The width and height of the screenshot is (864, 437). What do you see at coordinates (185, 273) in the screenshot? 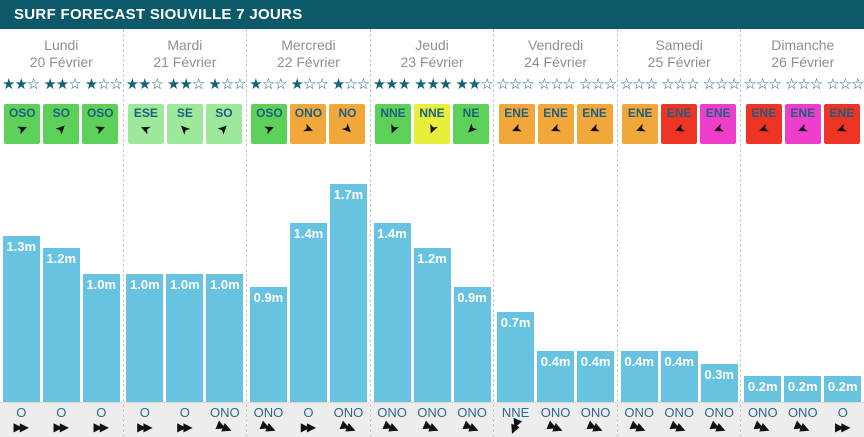
I see `wave-chart: 1.0m 1.0m 1.0m` at bounding box center [185, 273].